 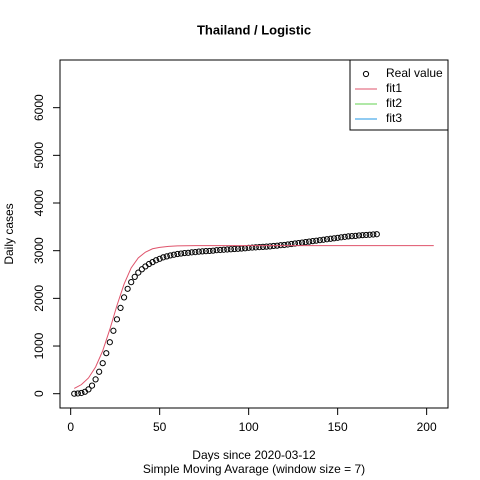 I want to click on legend-label: Real value, so click(x=414, y=73).